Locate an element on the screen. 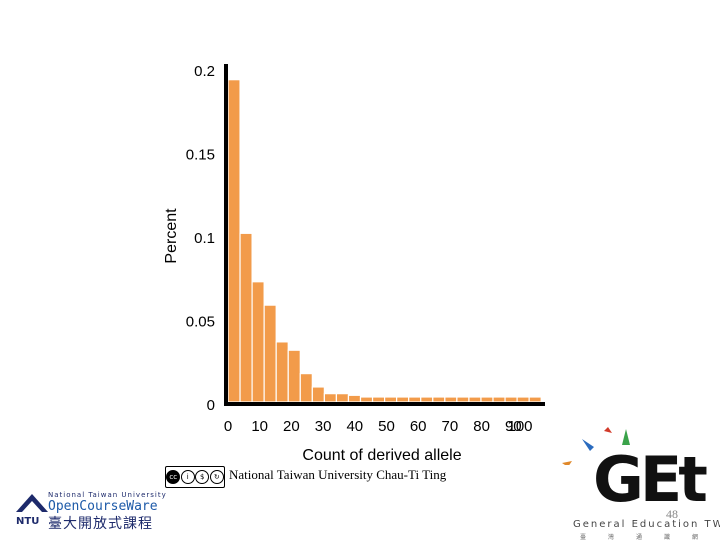 Image resolution: width=720 pixels, height=541 pixels. ntu-zh-text: 臺大開放式課程 is located at coordinates (100, 524).